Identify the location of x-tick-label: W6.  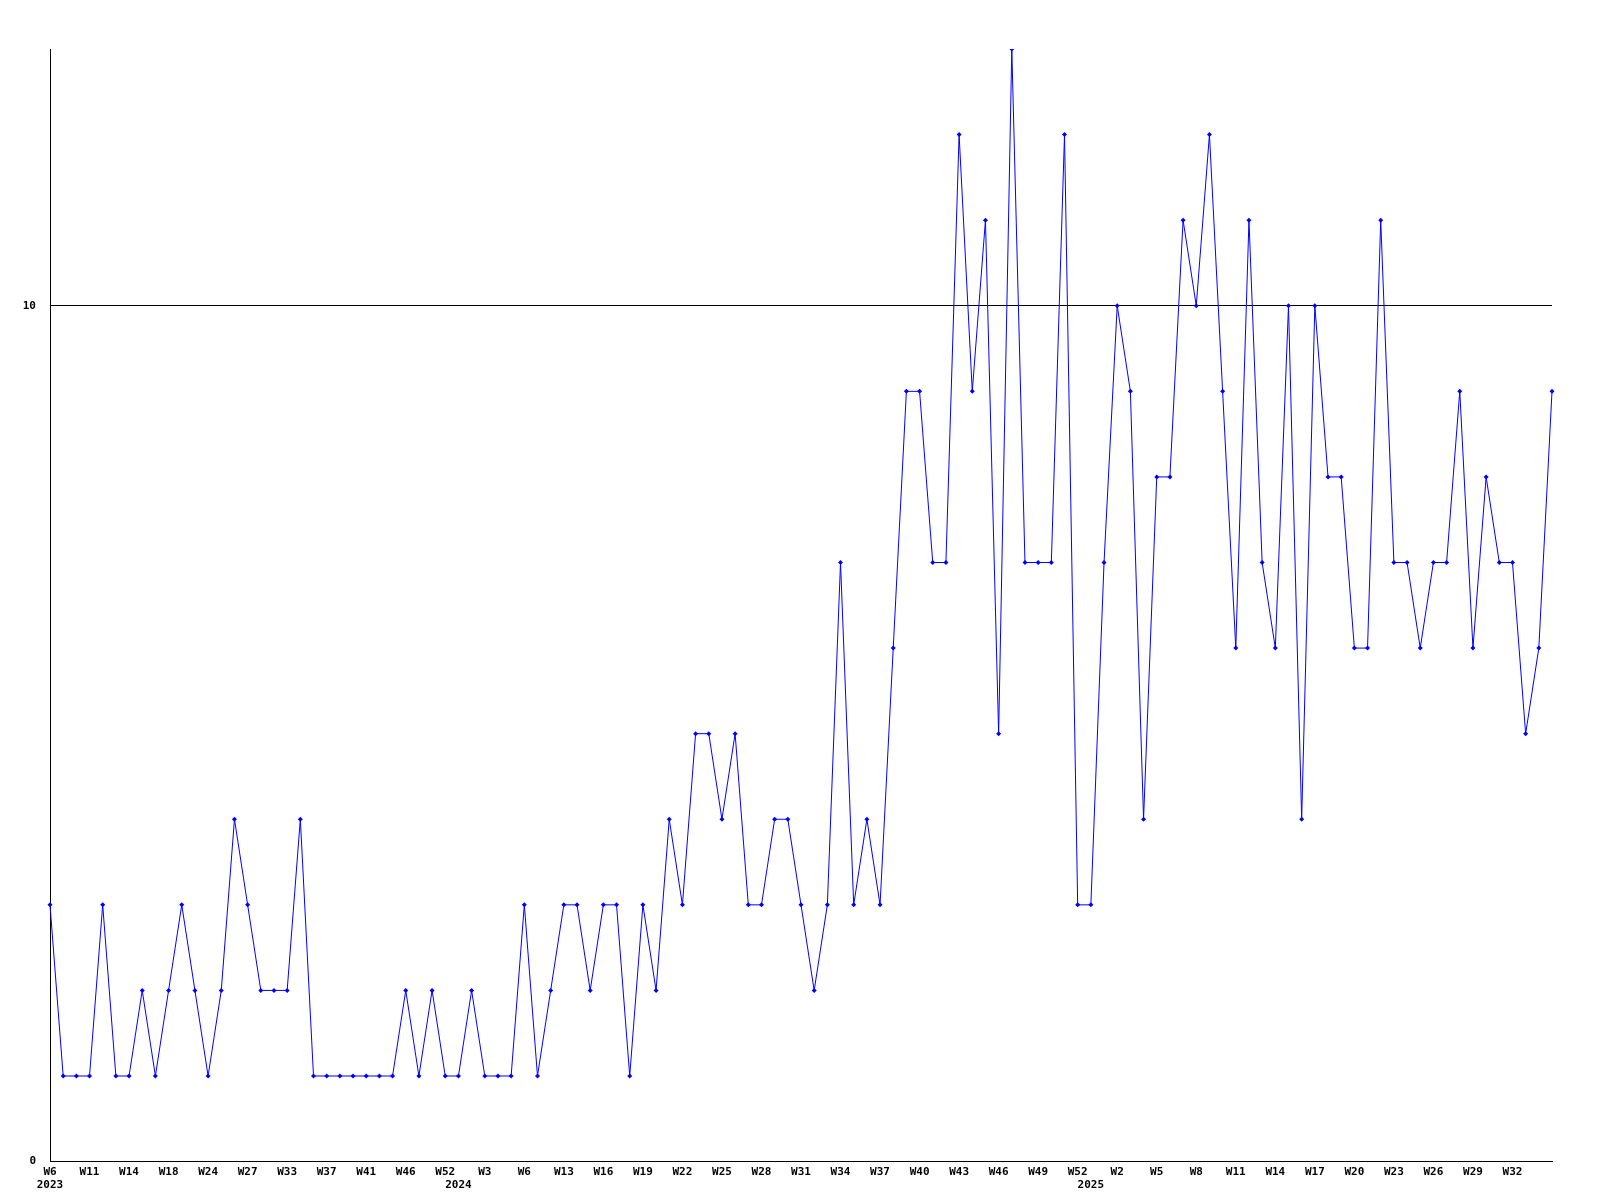
(524, 1172).